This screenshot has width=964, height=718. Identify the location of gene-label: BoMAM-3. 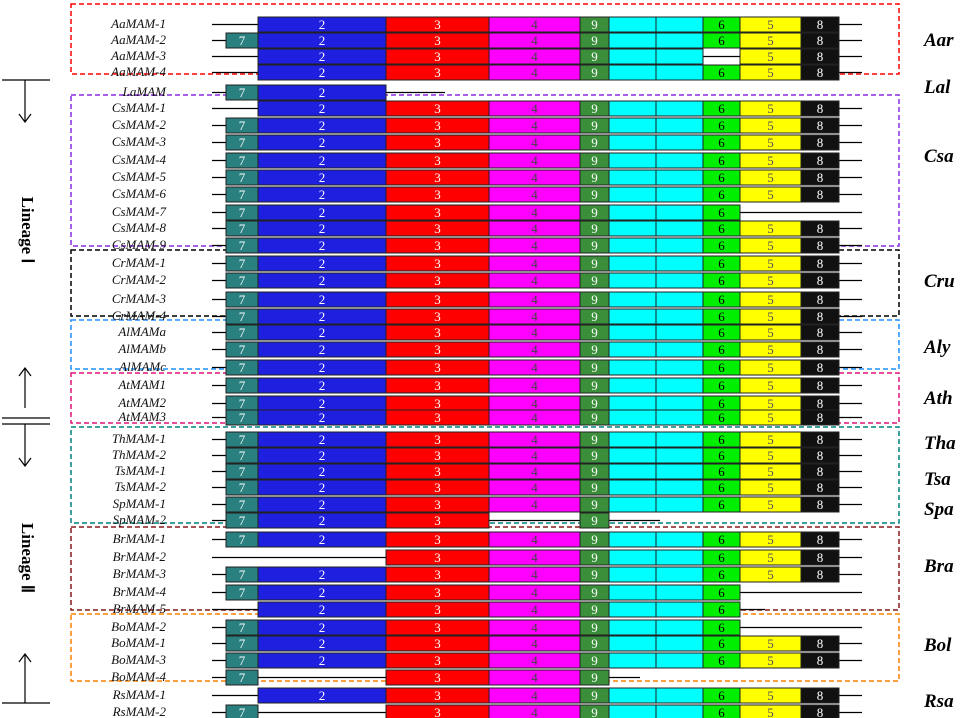
(138, 659).